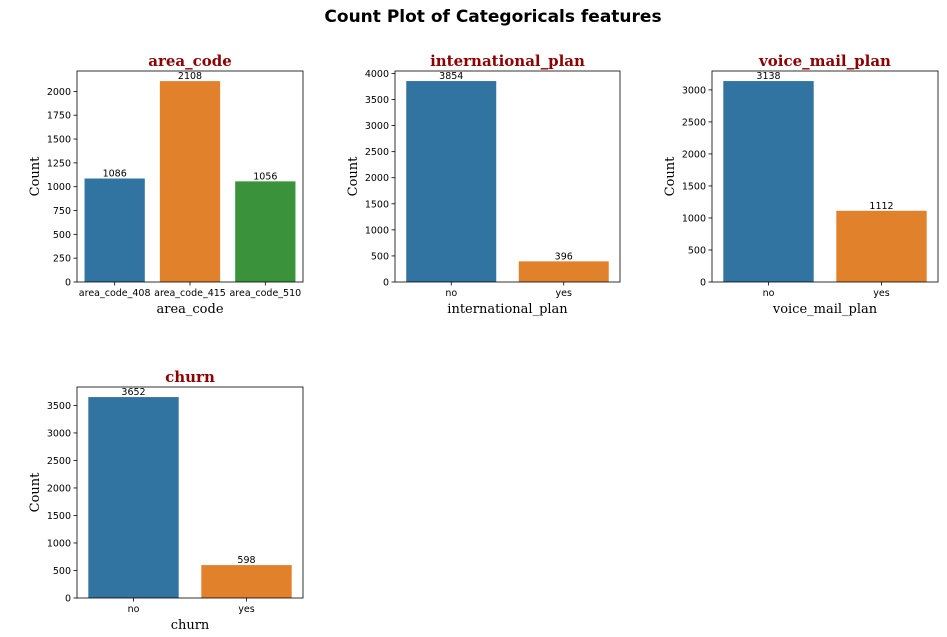 Image resolution: width=947 pixels, height=637 pixels. Describe the element at coordinates (265, 176) in the screenshot. I see `bar-value-label: 1056` at that location.